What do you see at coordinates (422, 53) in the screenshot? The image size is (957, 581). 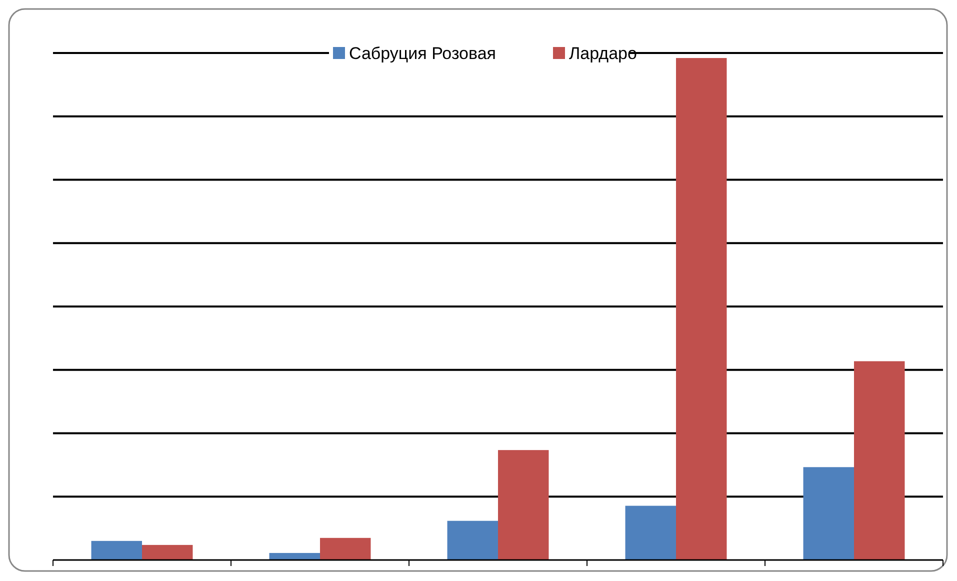 I see `legend-label: Сабруция Розовая` at bounding box center [422, 53].